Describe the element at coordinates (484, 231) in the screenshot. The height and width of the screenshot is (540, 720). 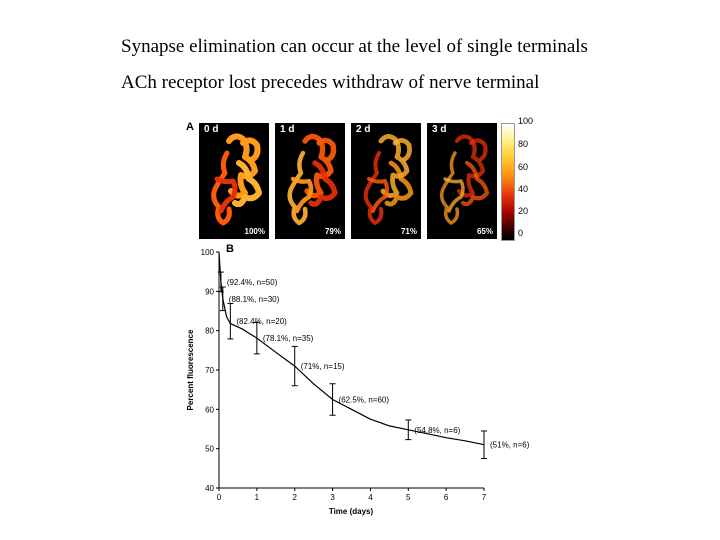
I see `percent-label: 65%` at that location.